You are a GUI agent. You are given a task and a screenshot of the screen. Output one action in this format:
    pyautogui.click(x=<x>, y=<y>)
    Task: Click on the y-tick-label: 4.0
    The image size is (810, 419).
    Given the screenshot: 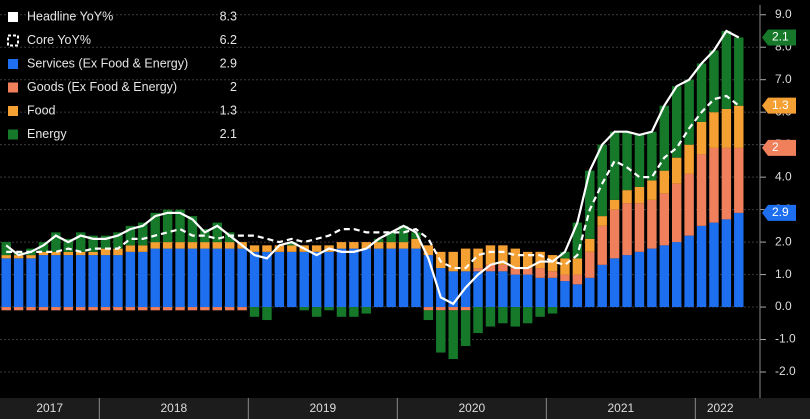 What is the action you would take?
    pyautogui.click(x=783, y=176)
    